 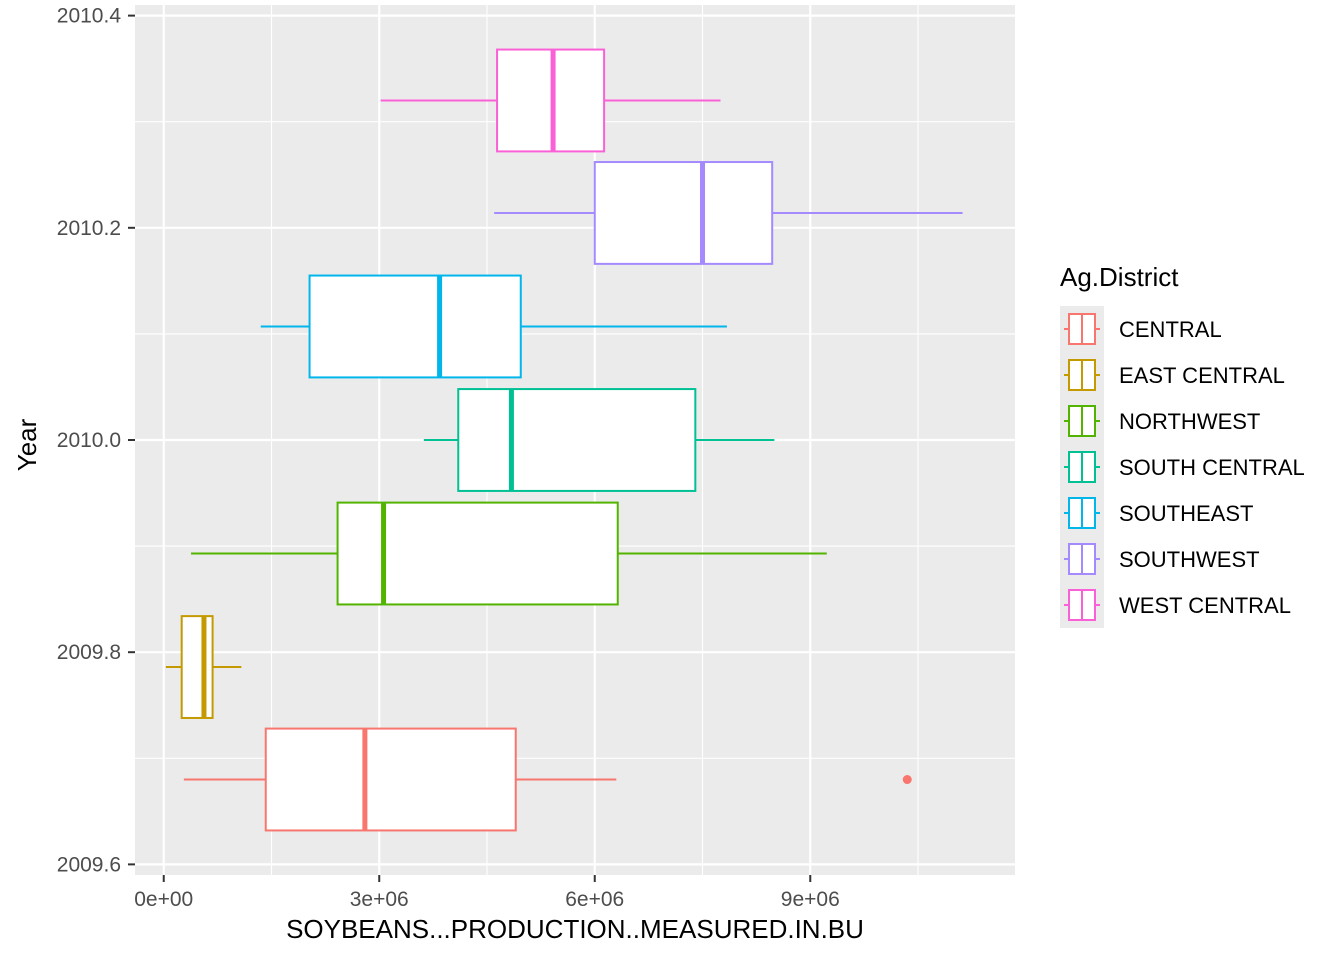 What do you see at coordinates (89, 16) in the screenshot?
I see `y-tick-label: 2010.4` at bounding box center [89, 16].